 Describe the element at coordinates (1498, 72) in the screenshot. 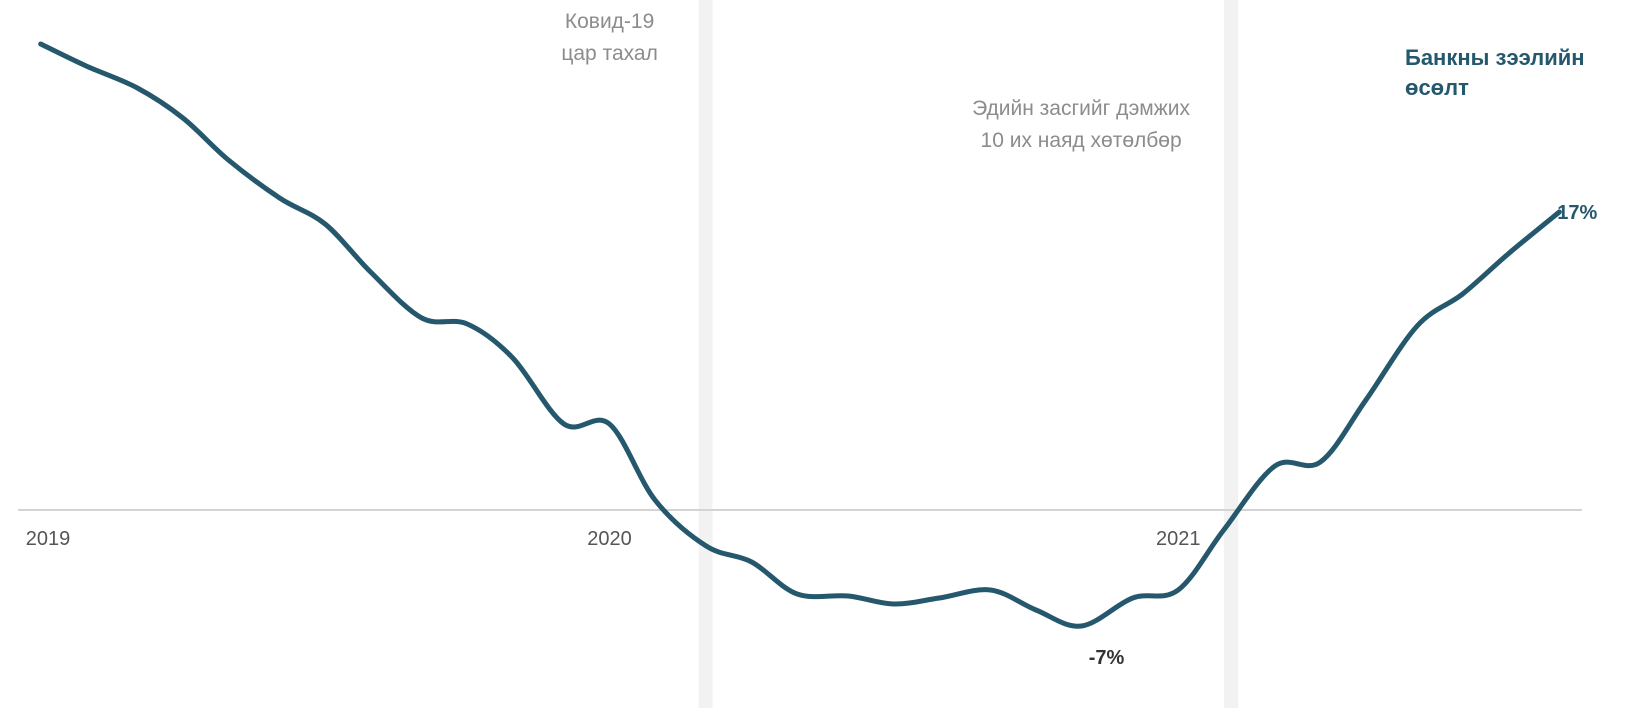

I see `series-title-label: Банкны зээлийн өсөлт` at that location.